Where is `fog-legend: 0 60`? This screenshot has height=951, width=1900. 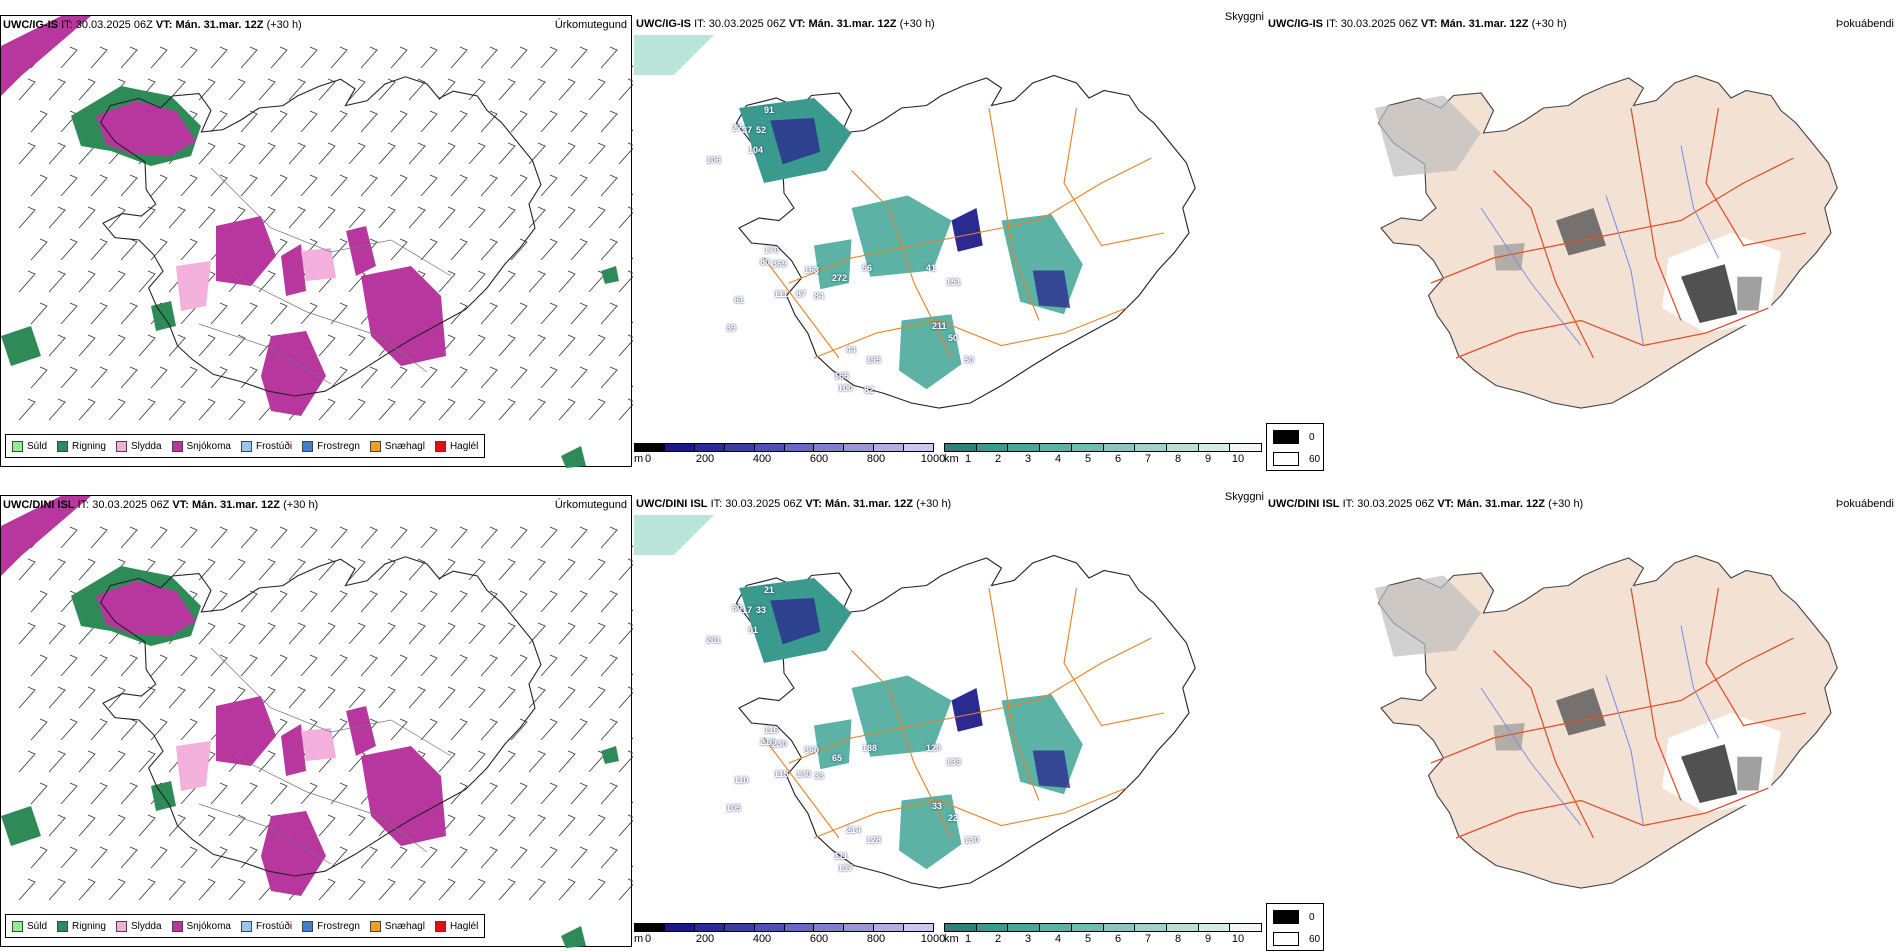 fog-legend: 0 60 is located at coordinates (1295, 447).